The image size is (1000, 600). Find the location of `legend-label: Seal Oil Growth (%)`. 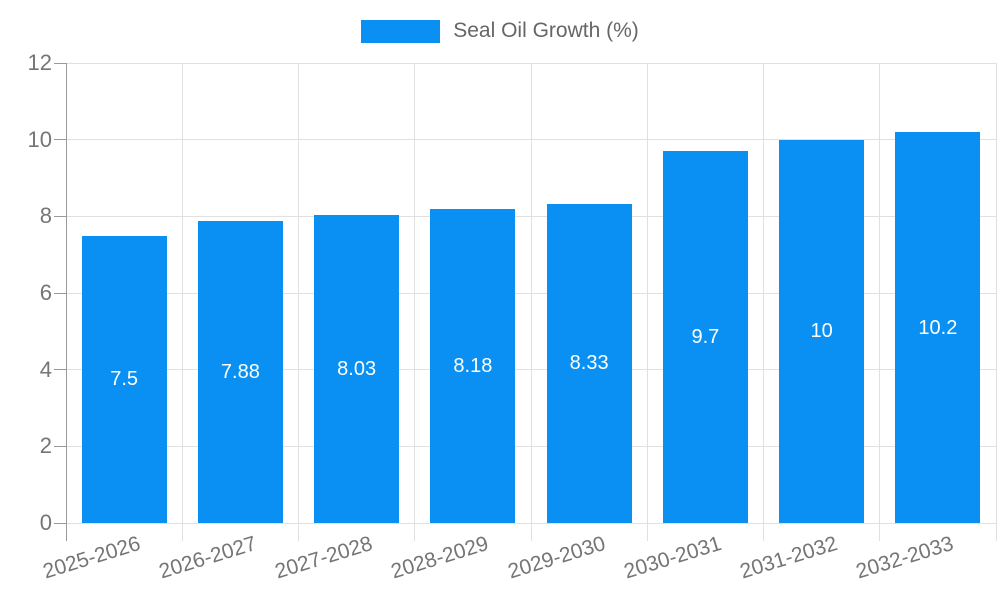

legend-label: Seal Oil Growth (%) is located at coordinates (546, 30).